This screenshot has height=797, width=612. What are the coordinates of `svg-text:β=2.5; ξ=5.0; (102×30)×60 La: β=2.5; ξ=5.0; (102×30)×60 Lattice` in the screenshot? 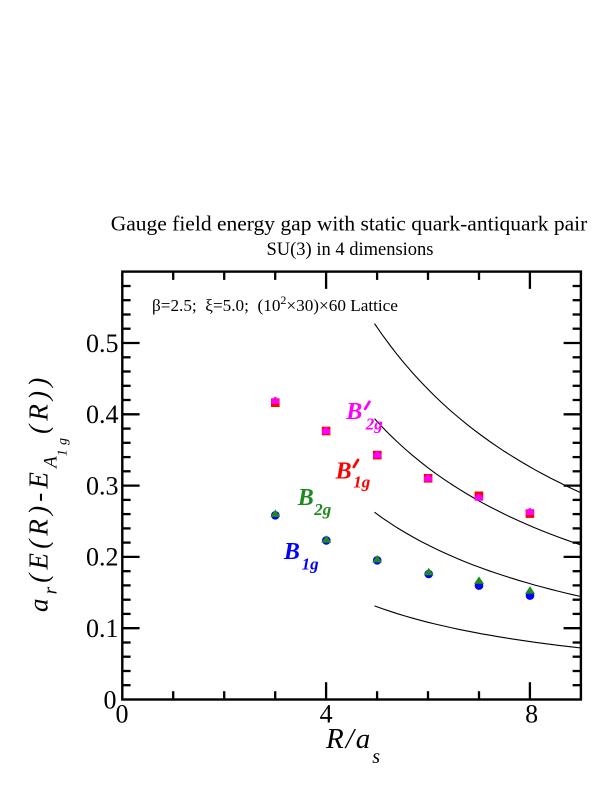 It's located at (275, 304).